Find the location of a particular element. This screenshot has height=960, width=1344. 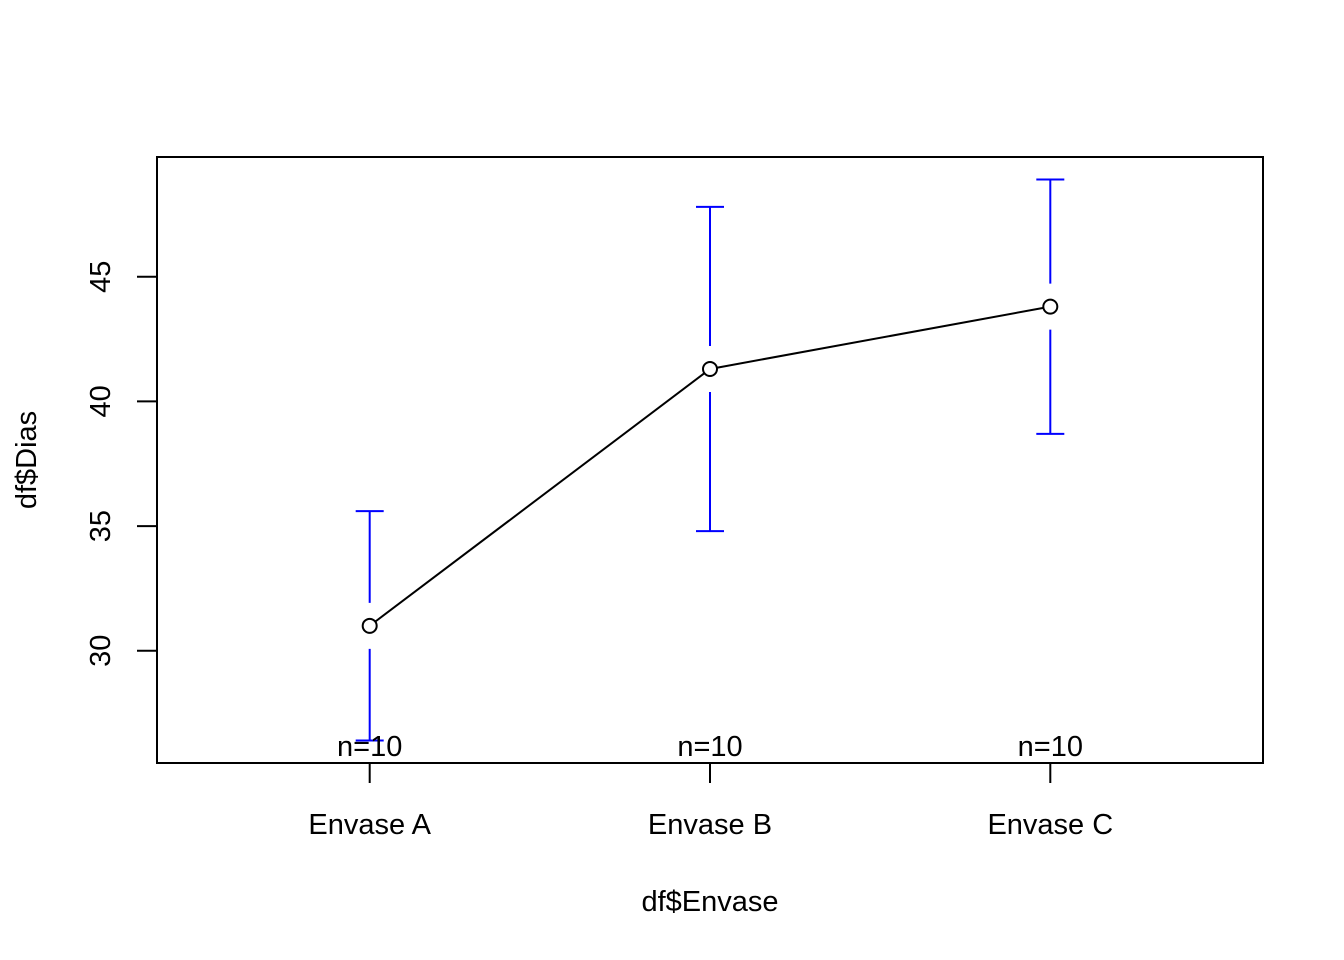

y-tick-label: 35 is located at coordinates (101, 526).